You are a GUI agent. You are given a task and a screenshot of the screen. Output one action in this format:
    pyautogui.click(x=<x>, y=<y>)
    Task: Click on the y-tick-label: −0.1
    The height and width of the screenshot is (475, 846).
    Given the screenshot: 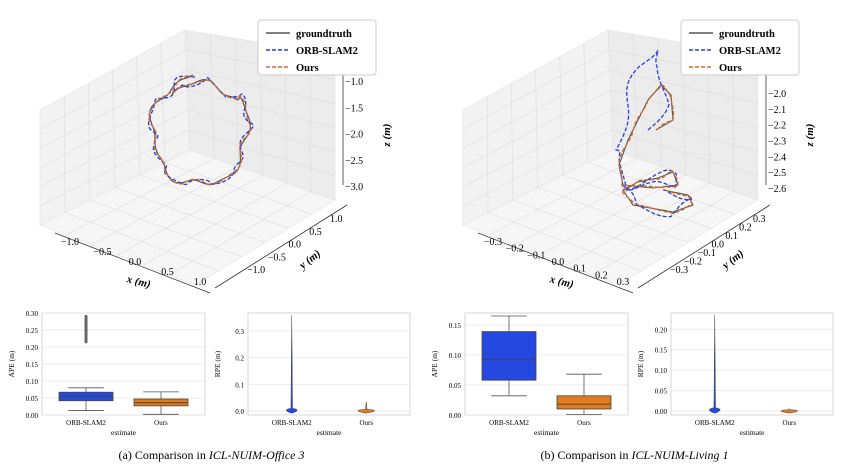 What is the action you would take?
    pyautogui.click(x=707, y=253)
    